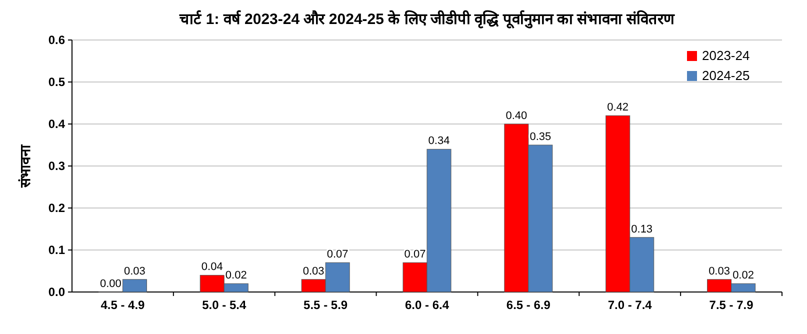 The height and width of the screenshot is (334, 807). What do you see at coordinates (57, 124) in the screenshot?
I see `y-tick-label: 0.4` at bounding box center [57, 124].